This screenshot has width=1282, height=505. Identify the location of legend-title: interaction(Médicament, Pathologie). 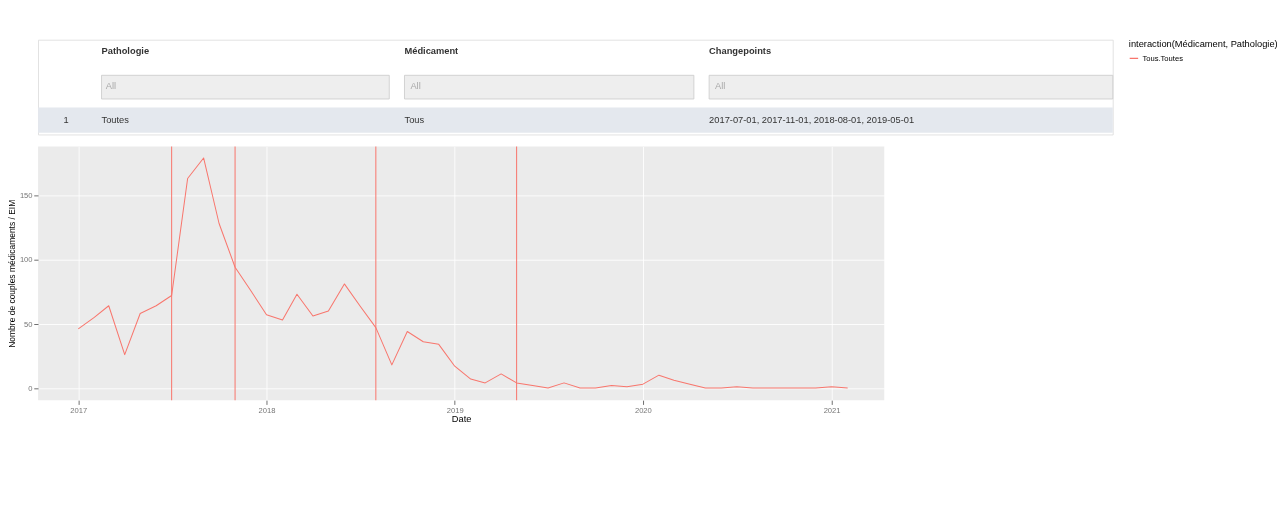
(1203, 44).